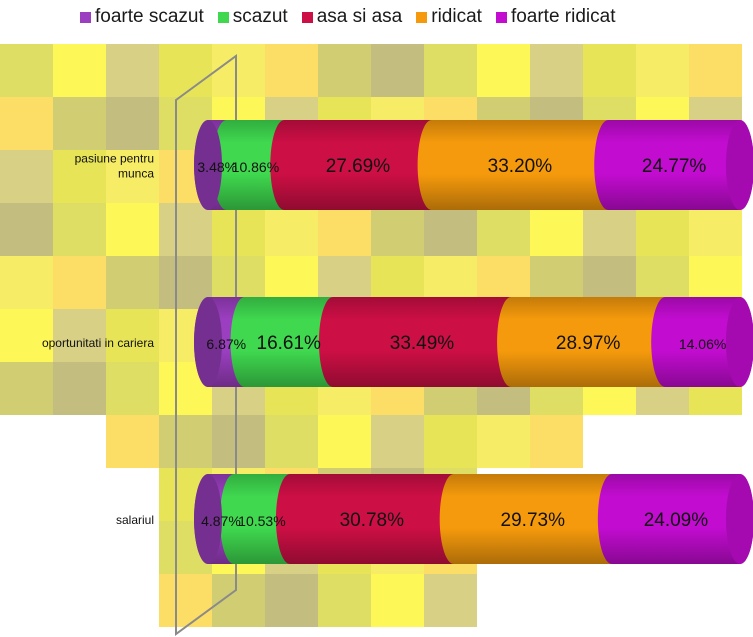 The width and height of the screenshot is (753, 637). I want to click on data-label: 29.73%, so click(533, 520).